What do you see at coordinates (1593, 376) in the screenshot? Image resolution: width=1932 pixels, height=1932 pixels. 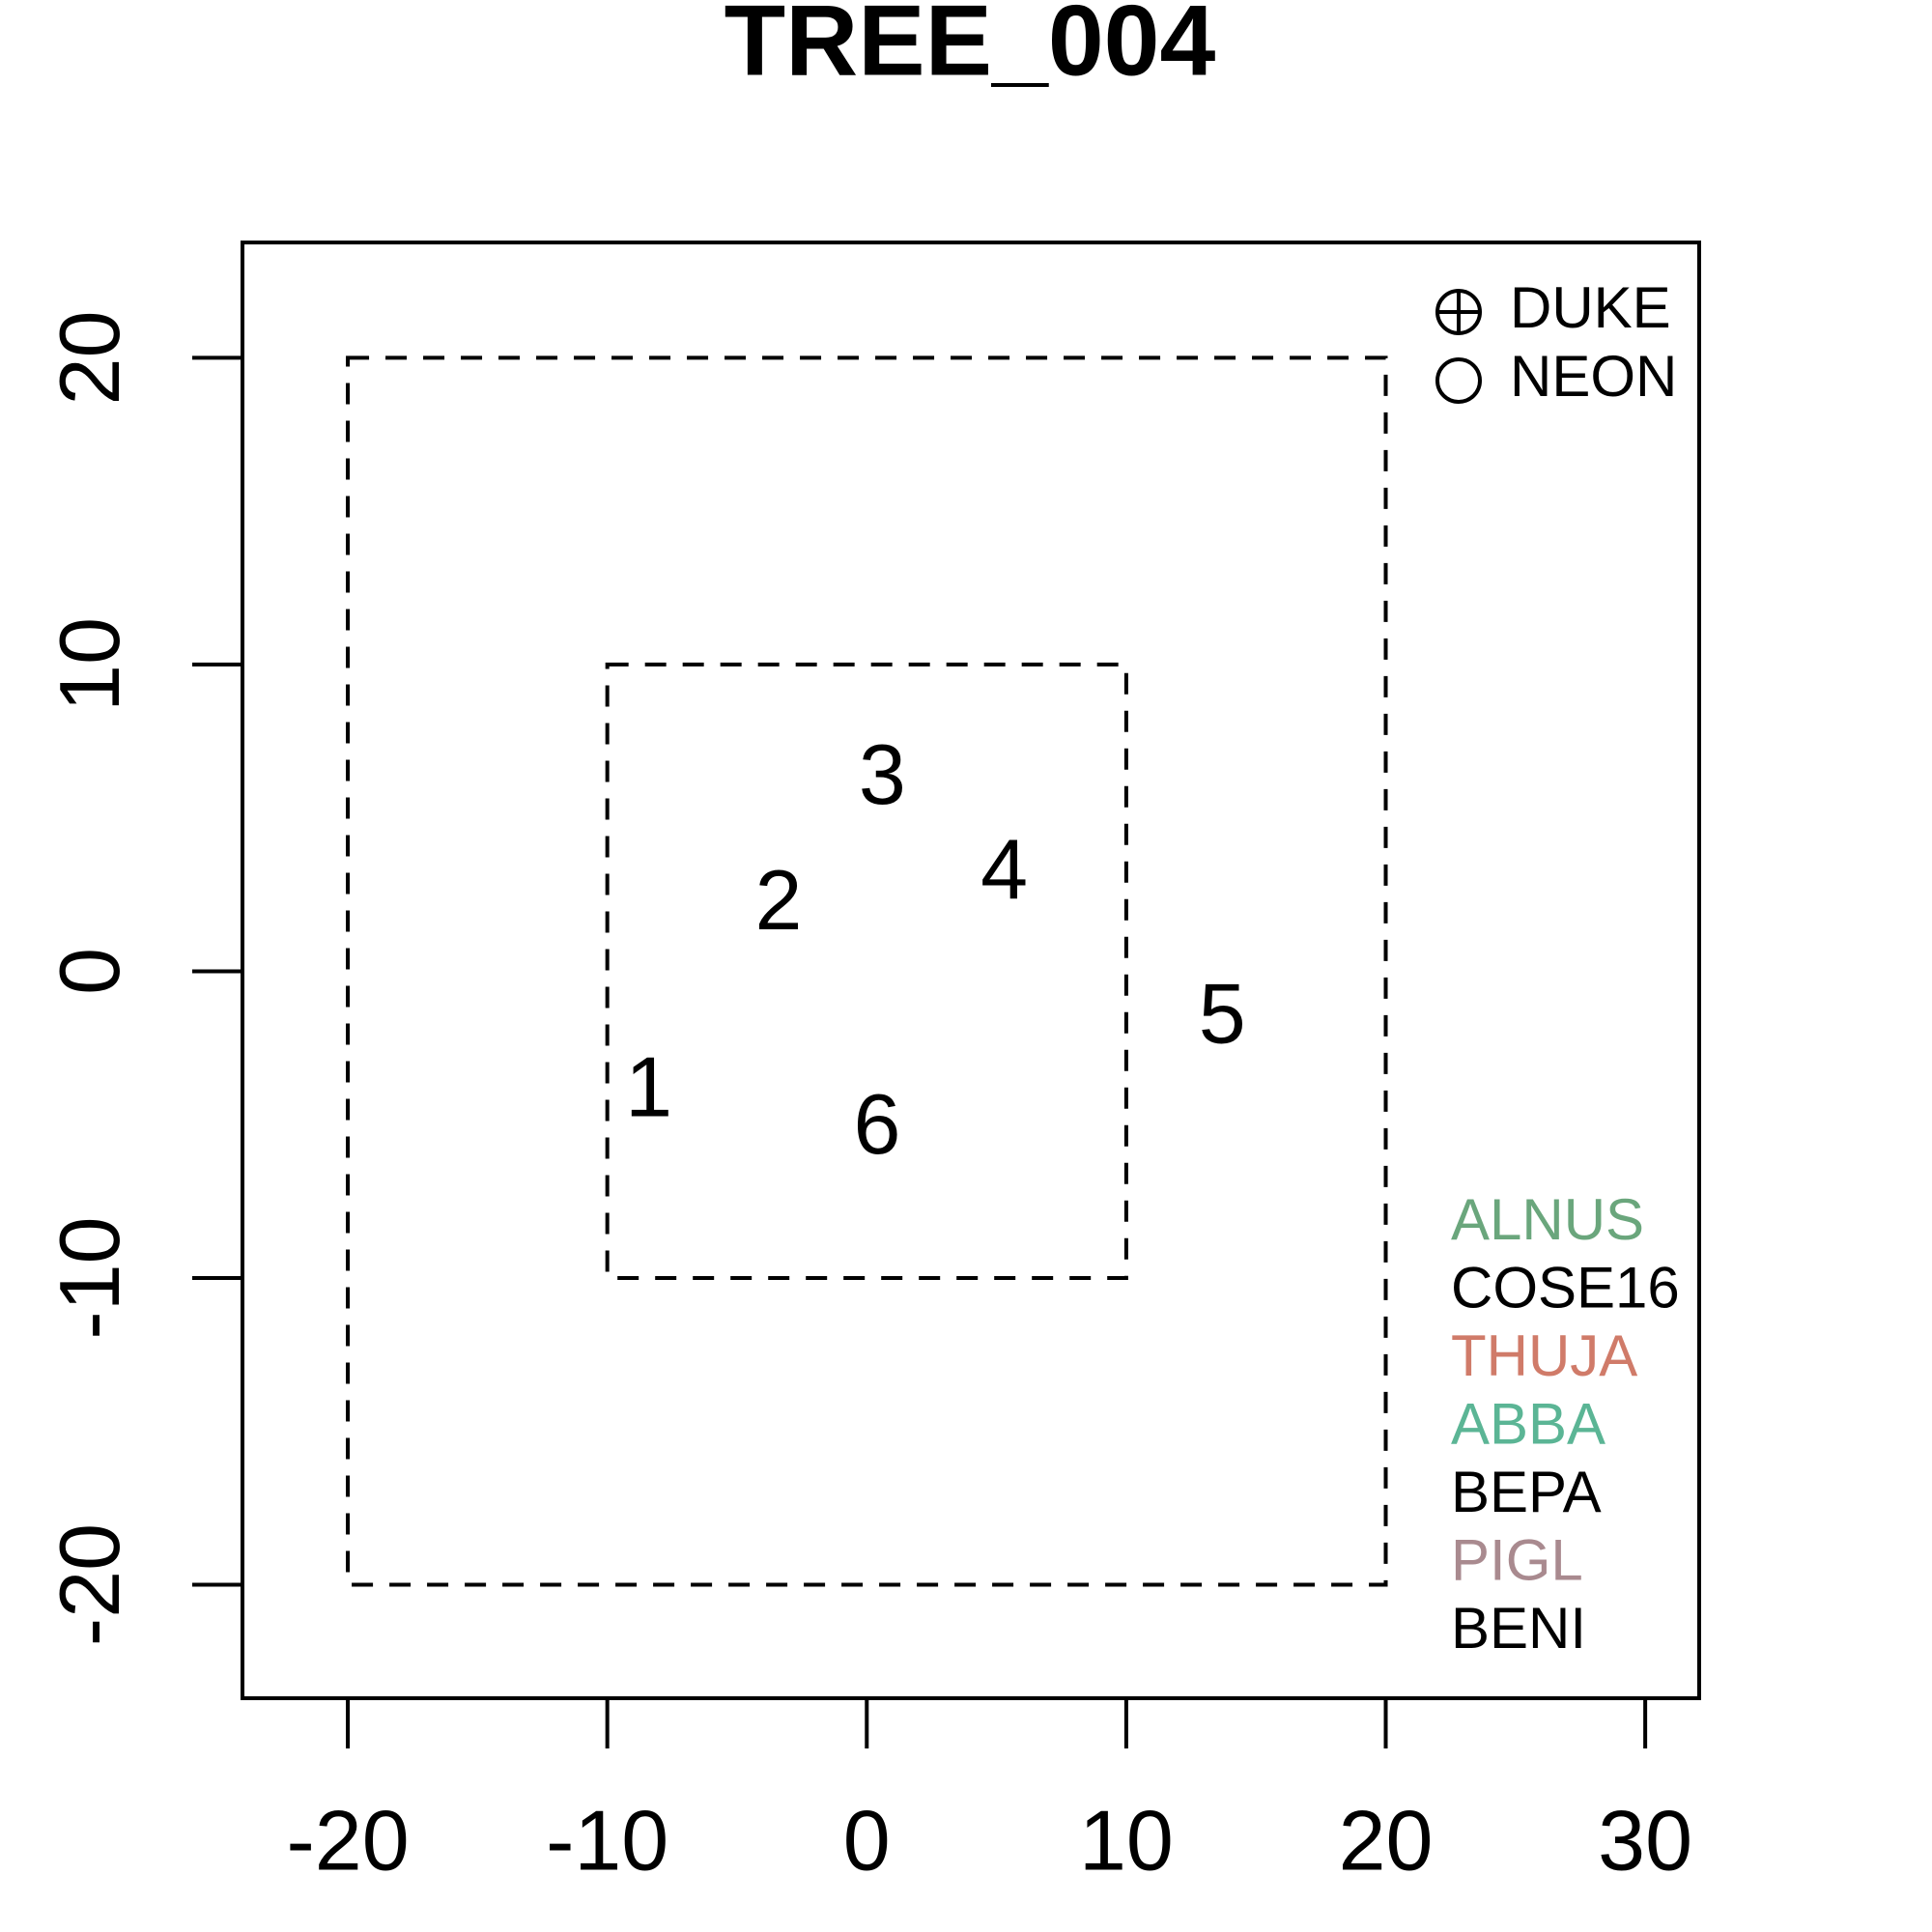 I see `legend-label: NEON` at bounding box center [1593, 376].